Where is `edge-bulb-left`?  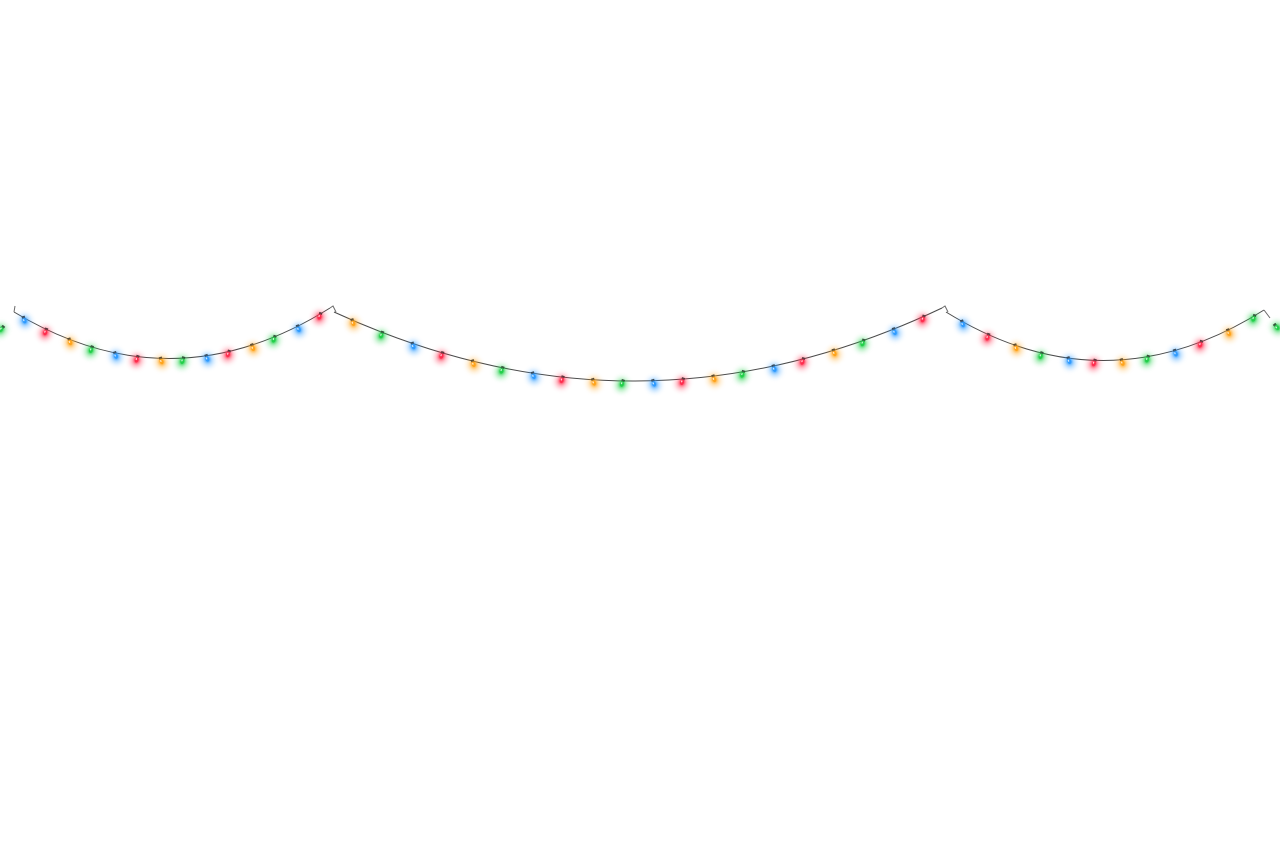 edge-bulb-left is located at coordinates (3, 330).